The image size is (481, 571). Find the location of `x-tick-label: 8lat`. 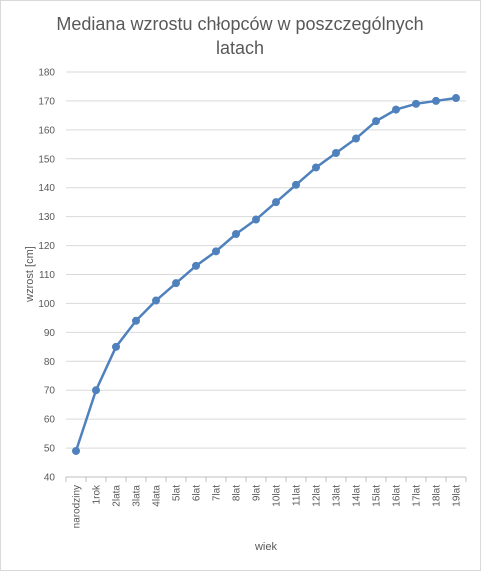

x-tick-label: 8lat is located at coordinates (237, 493).